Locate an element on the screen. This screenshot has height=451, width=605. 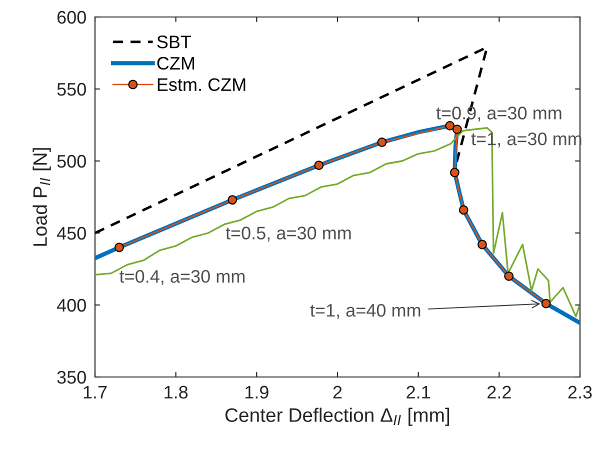
legend-label: CZM is located at coordinates (175, 63).